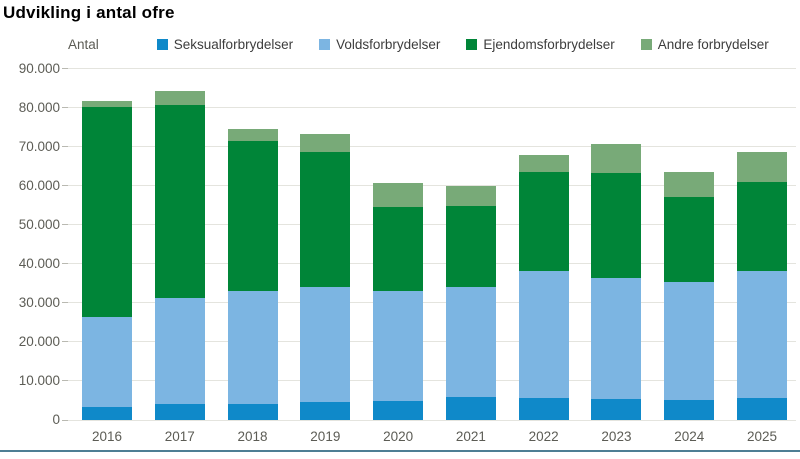 The image size is (800, 459). I want to click on x-axis-label: 2021, so click(470, 436).